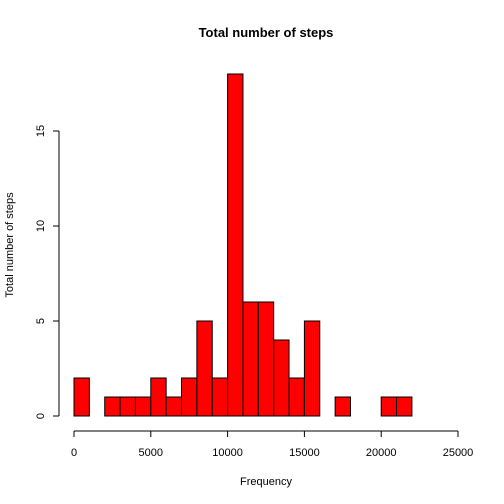 This screenshot has width=504, height=504. What do you see at coordinates (272, 444) in the screenshot?
I see `x-axis: 0 5000 10000 15000 20000 25000` at bounding box center [272, 444].